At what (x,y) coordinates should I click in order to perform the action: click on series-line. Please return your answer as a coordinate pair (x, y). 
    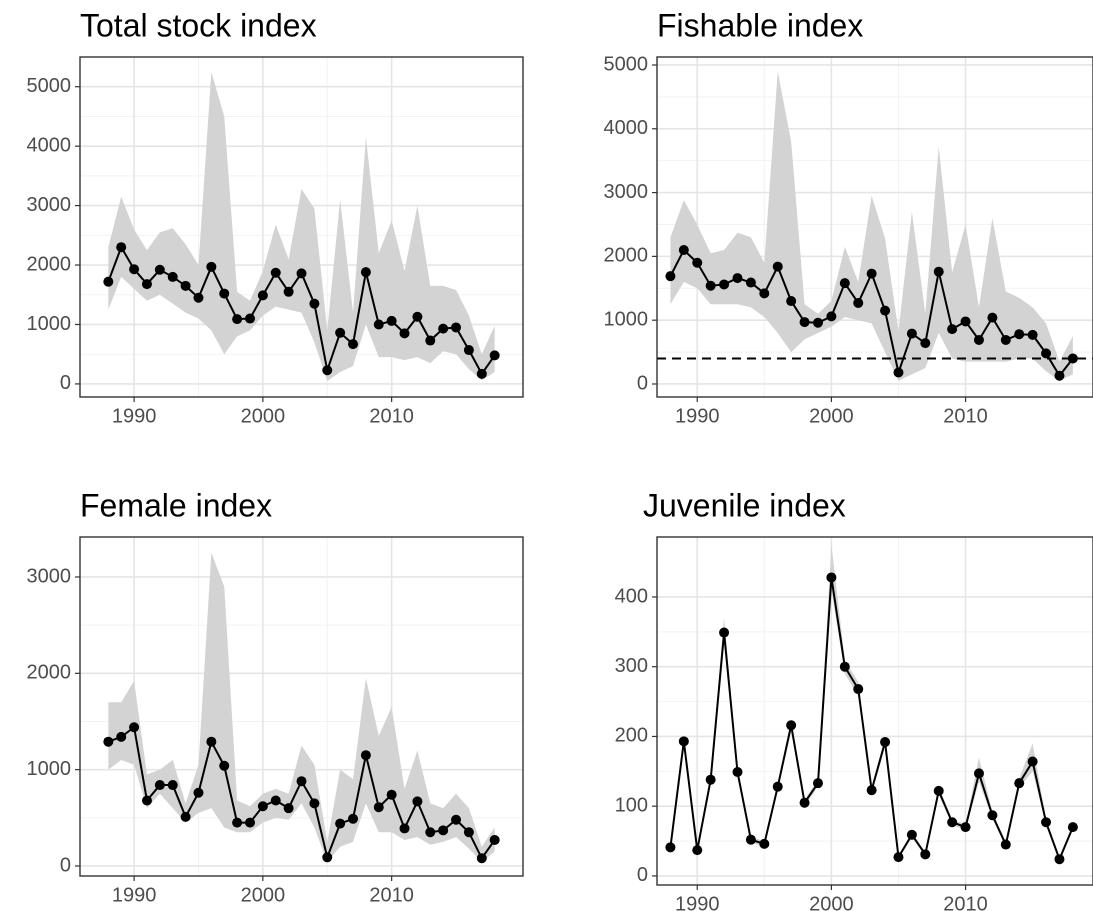
    Looking at the image, I should click on (871, 719).